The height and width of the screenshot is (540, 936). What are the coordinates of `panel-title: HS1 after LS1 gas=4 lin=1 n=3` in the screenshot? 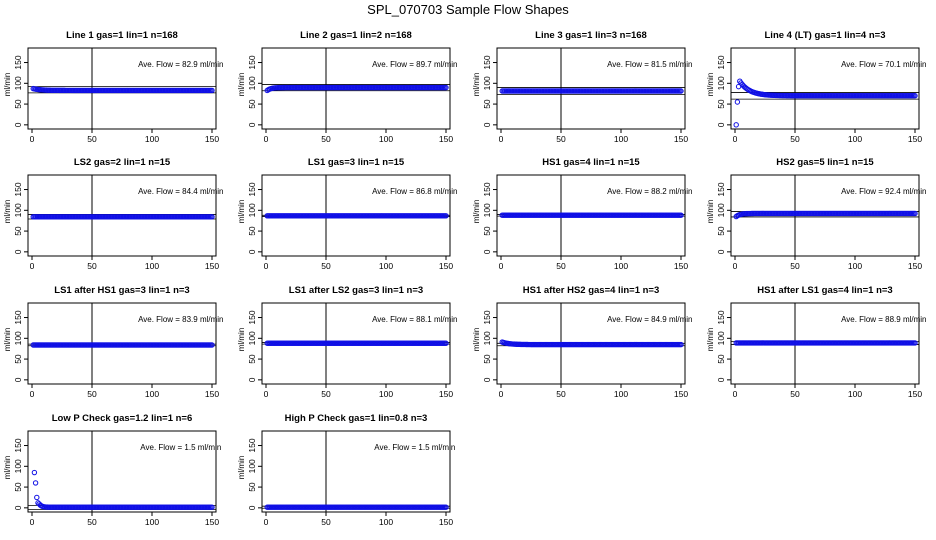 It's located at (824, 290).